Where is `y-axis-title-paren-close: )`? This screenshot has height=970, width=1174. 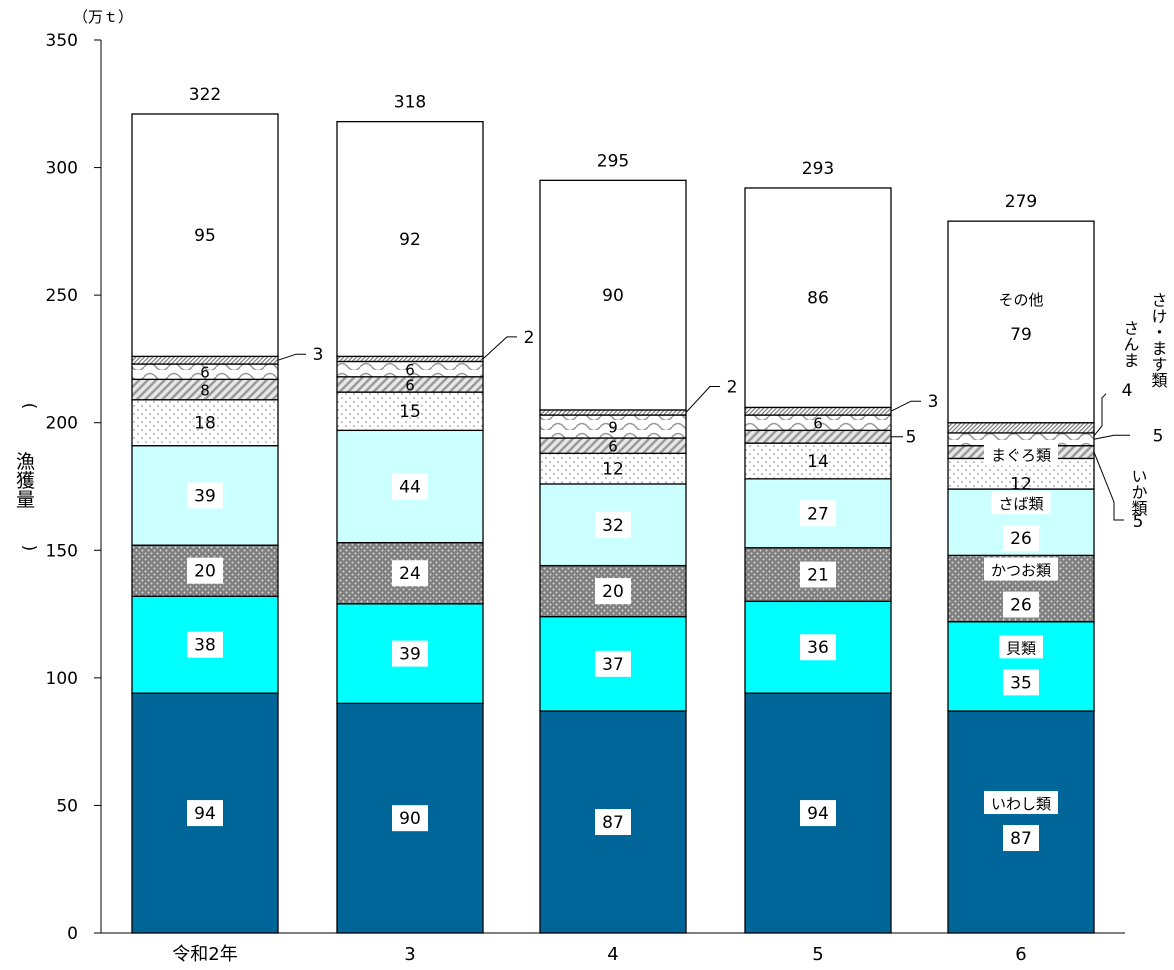 y-axis-title-paren-close: ) is located at coordinates (29, 548).